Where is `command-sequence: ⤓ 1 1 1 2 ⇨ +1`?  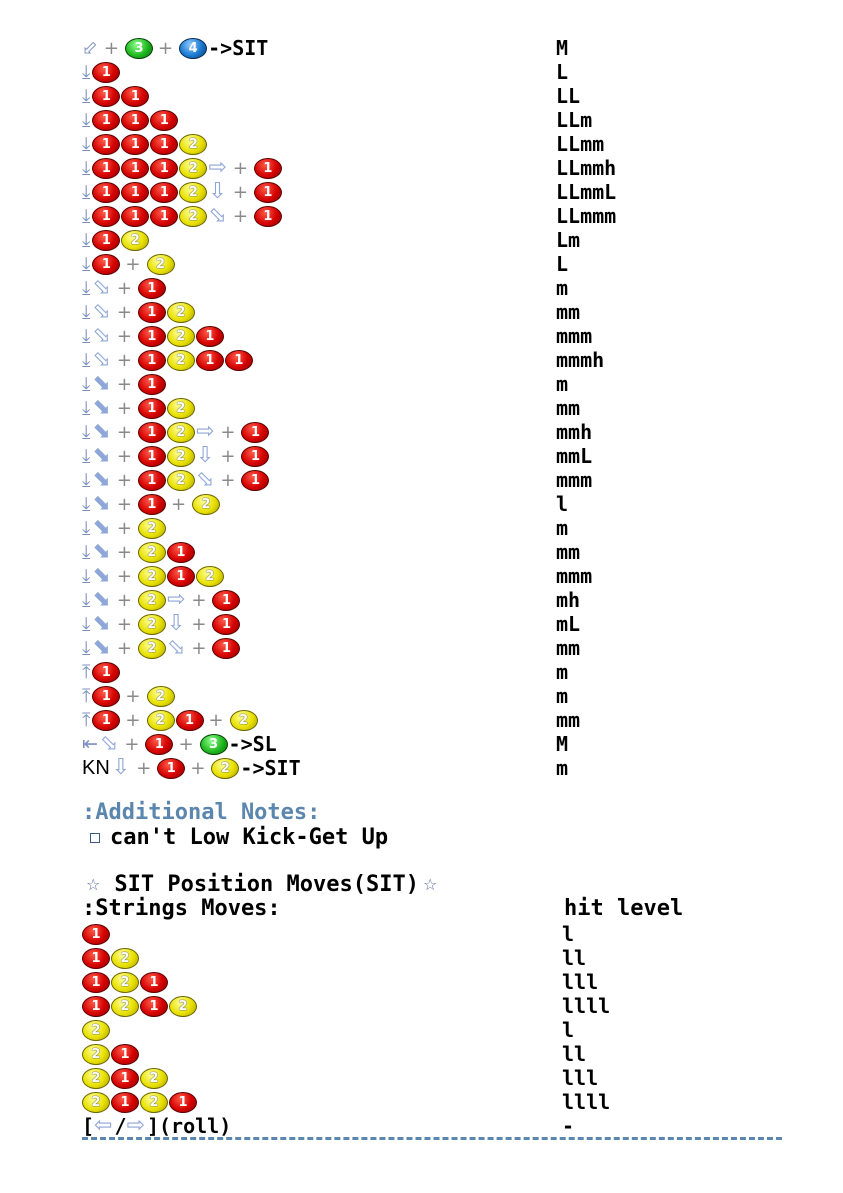
command-sequence: ⤓ 1 1 1 2 ⇨ +1 is located at coordinates (182, 168).